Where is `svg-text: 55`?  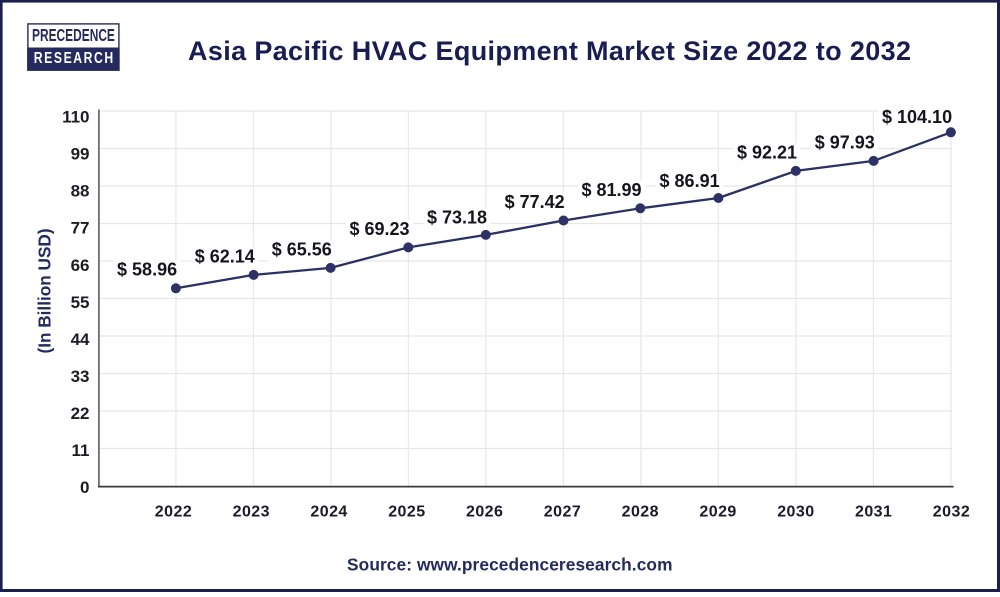
svg-text: 55 is located at coordinates (80, 302).